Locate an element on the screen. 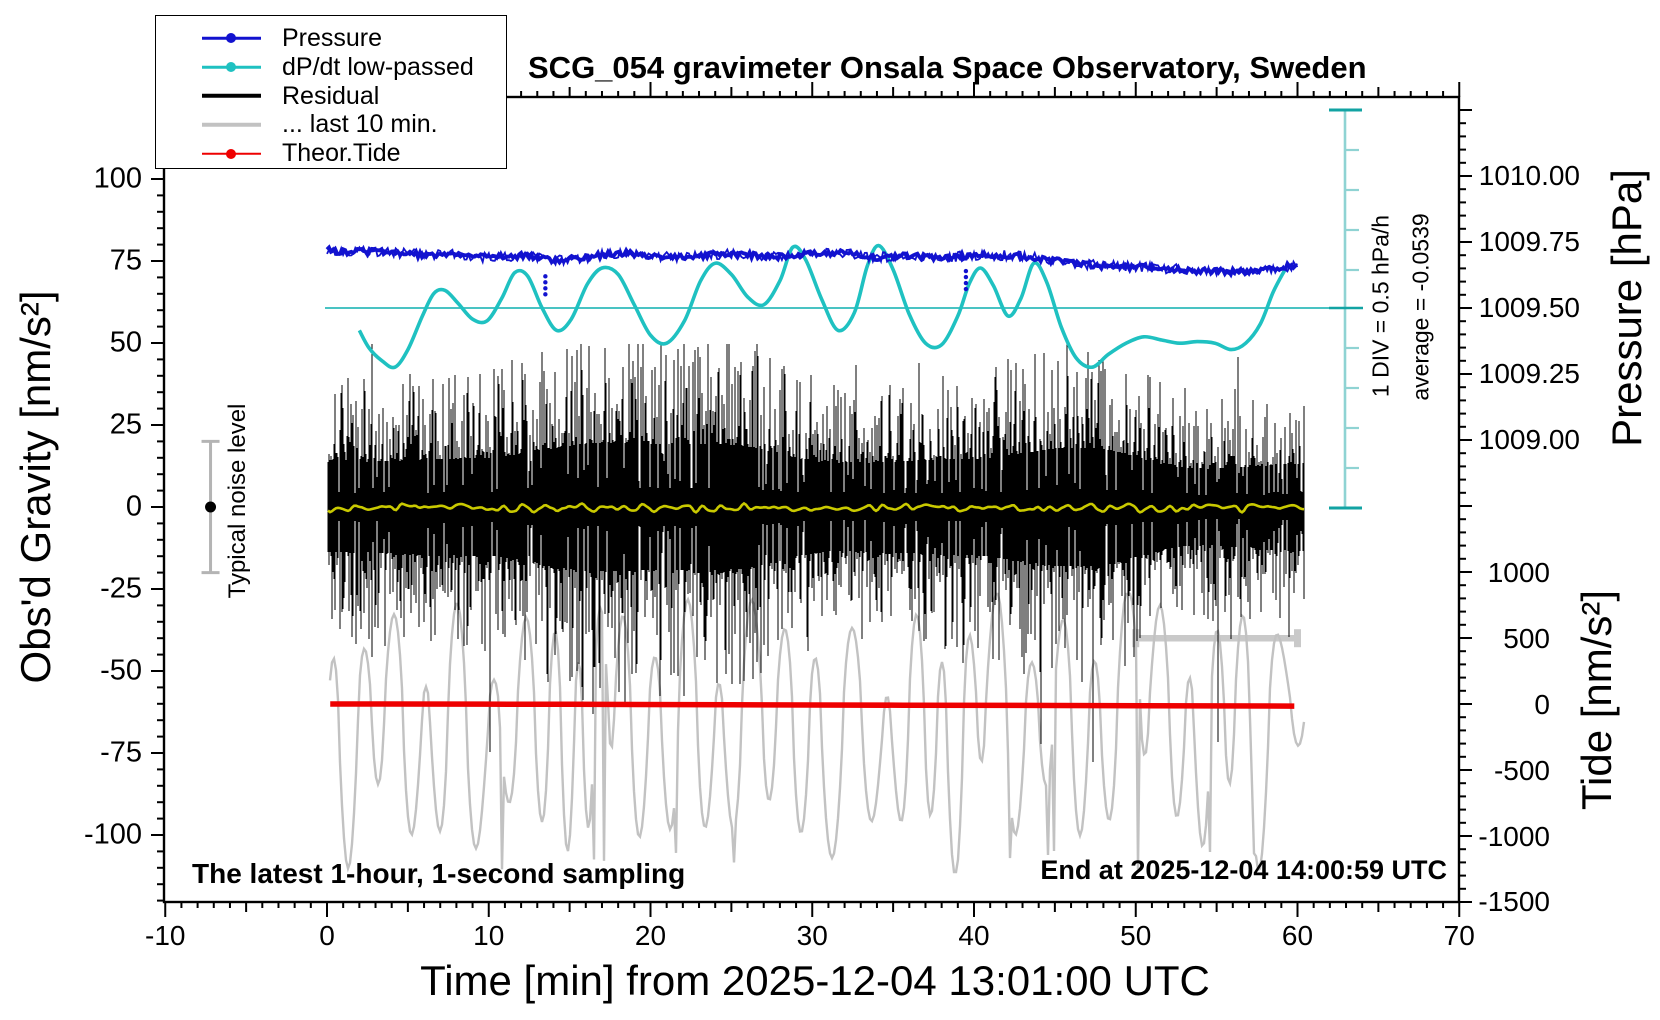 Image resolution: width=1660 pixels, height=1020 pixels. pressure-tick-label: 1009.25 is located at coordinates (1529, 373).